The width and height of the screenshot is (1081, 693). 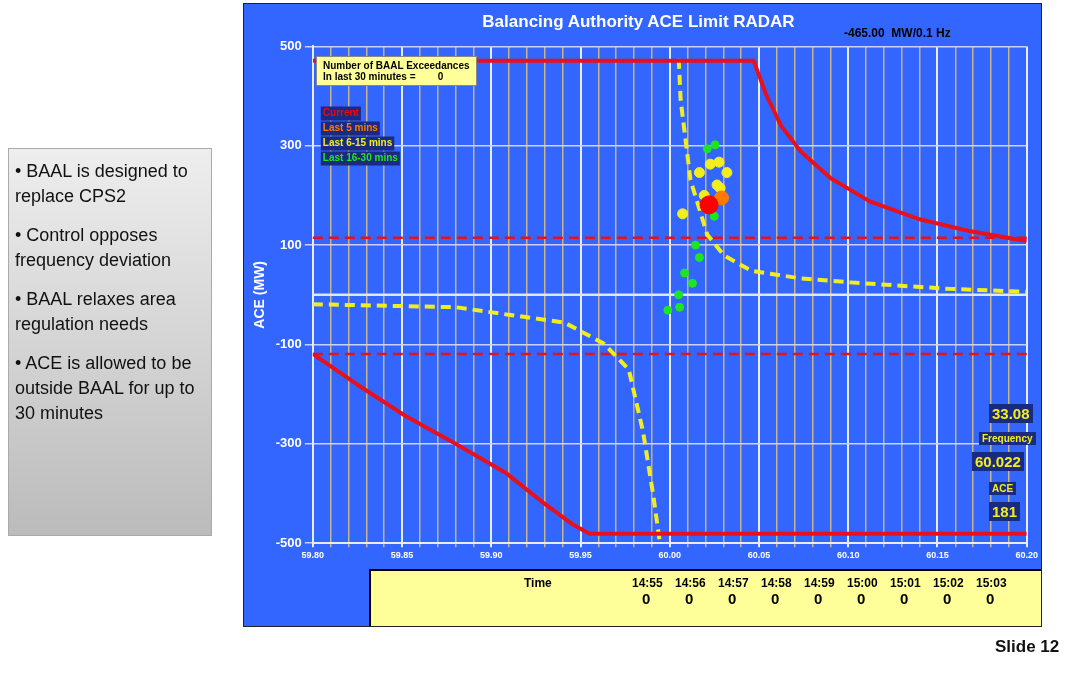 I want to click on text: Last 6-15 mins, so click(x=357, y=143).